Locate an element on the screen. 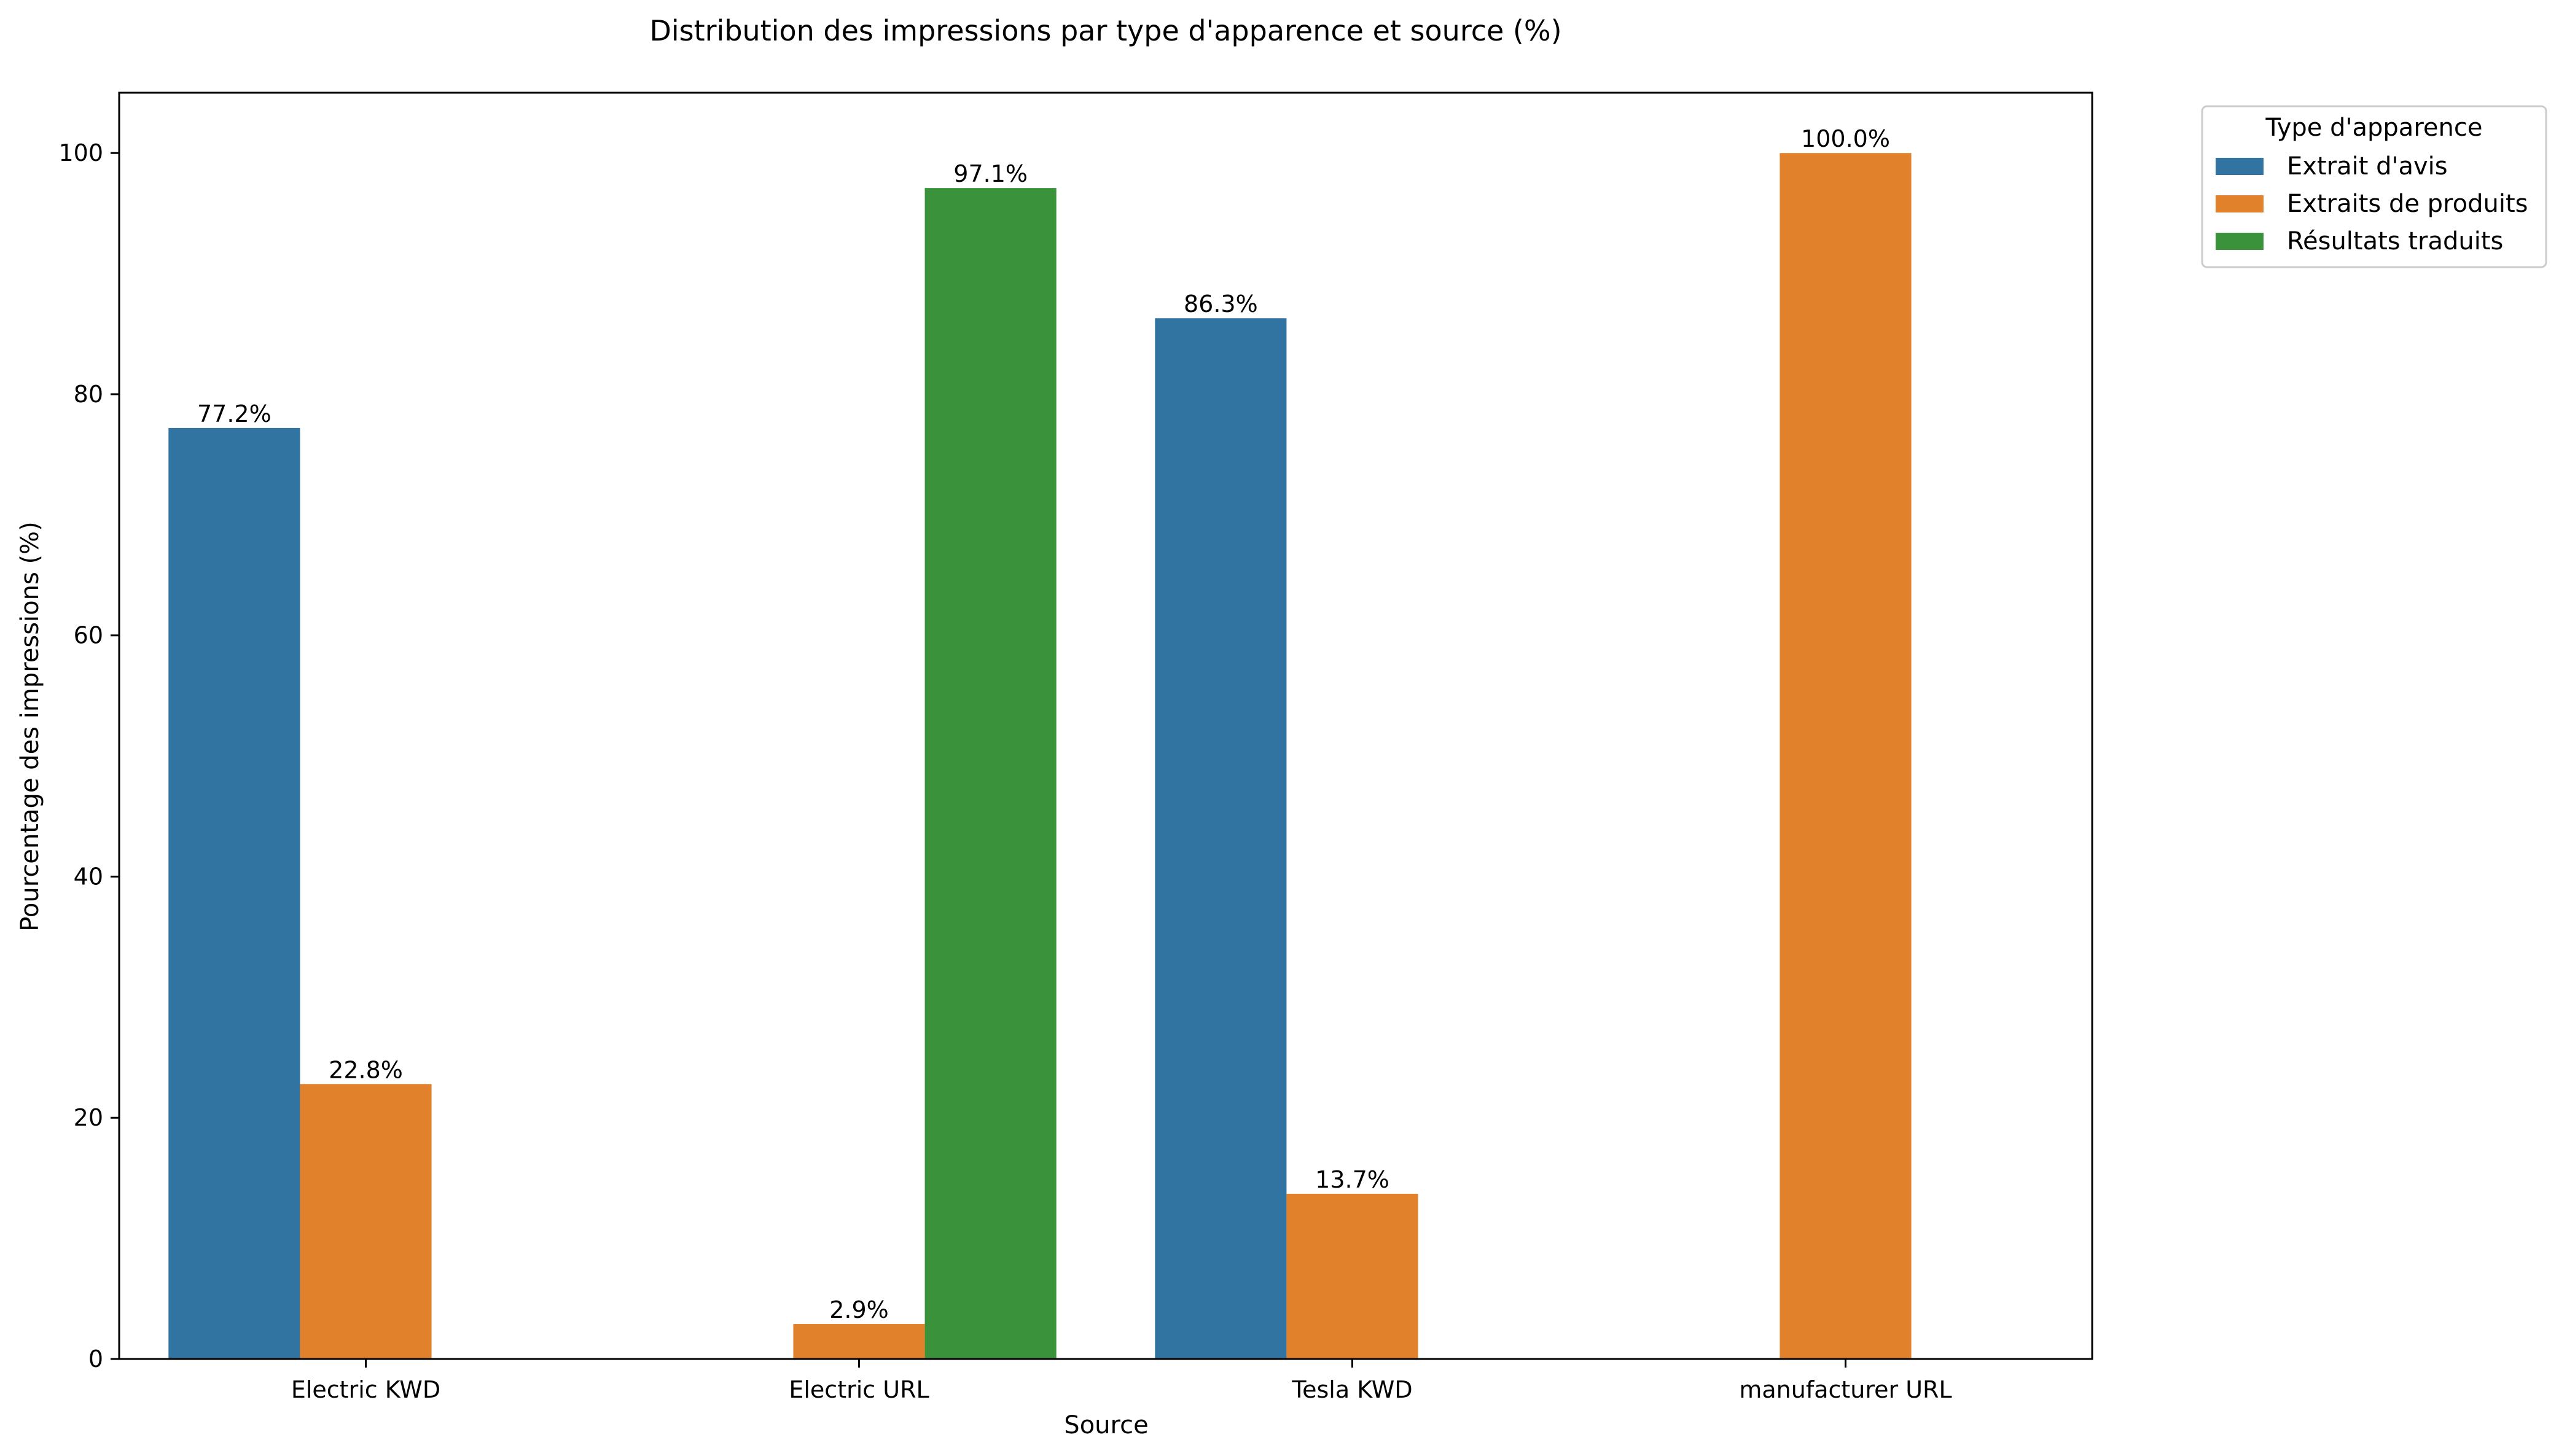 The image size is (2559, 1456). bar-value-label: 77.2% is located at coordinates (235, 413).